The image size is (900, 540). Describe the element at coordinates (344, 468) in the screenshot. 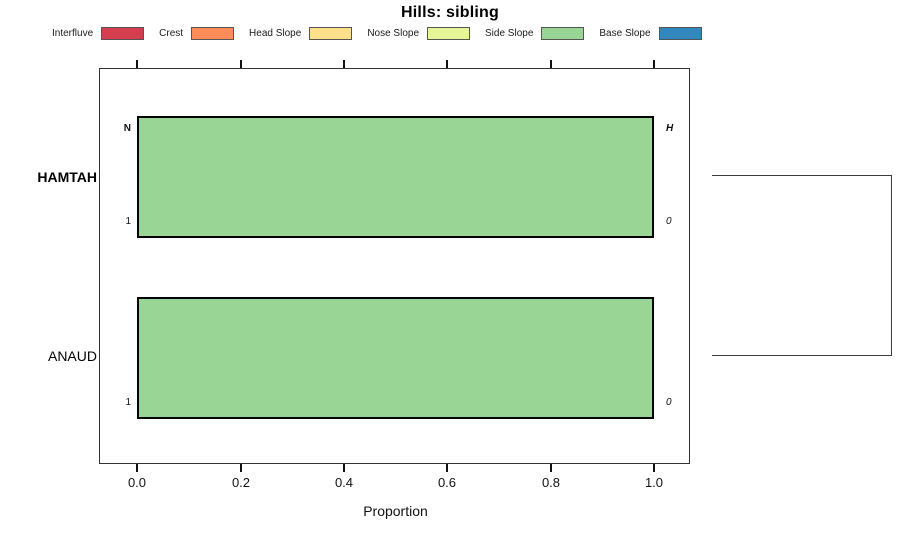

I see `bottom-tick-0.4` at that location.